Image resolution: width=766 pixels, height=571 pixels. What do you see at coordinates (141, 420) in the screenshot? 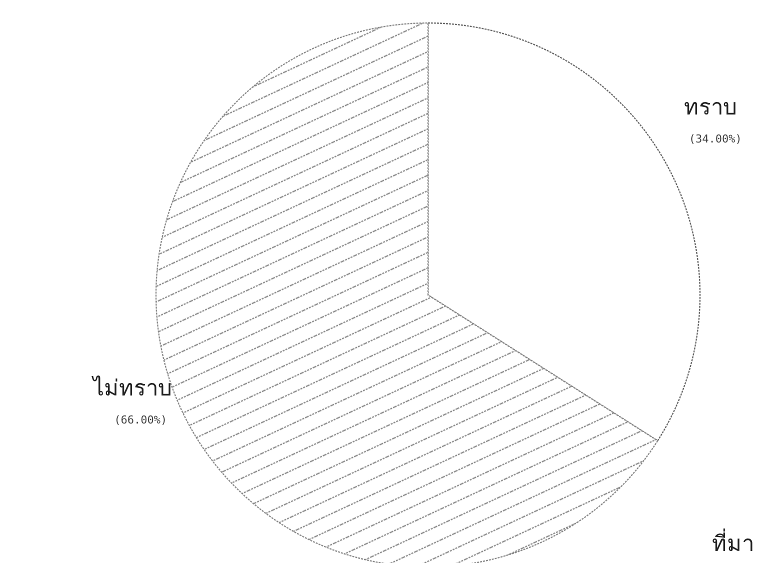
I see `data-label: (66.00%)` at bounding box center [141, 420].